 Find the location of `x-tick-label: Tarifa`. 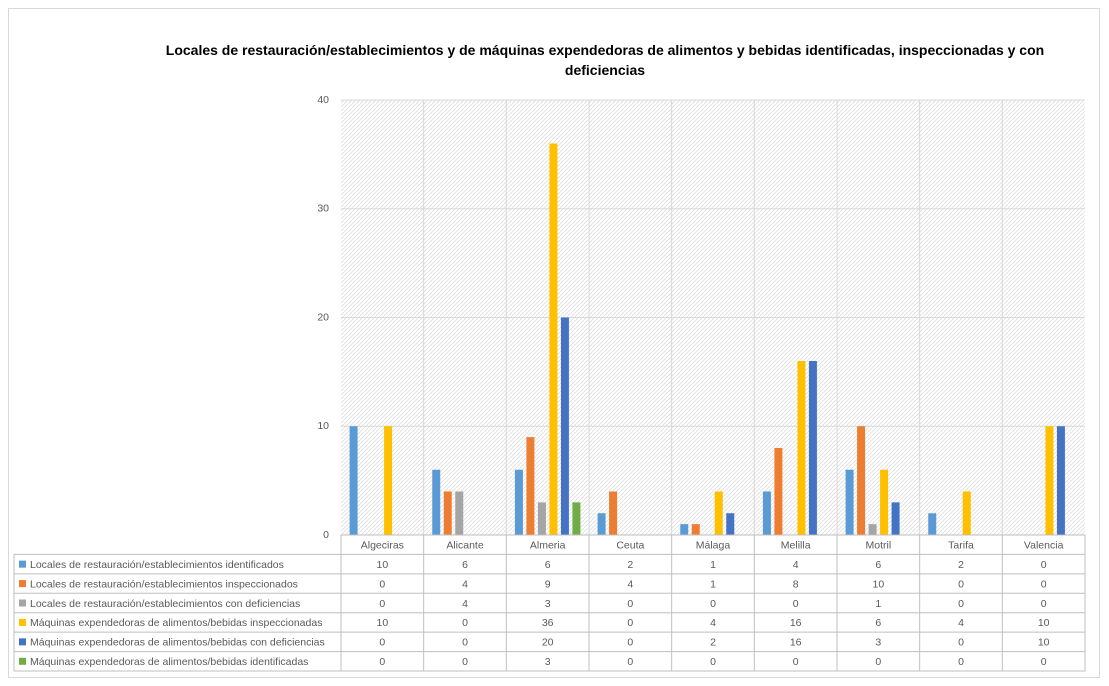

x-tick-label: Tarifa is located at coordinates (961, 545).